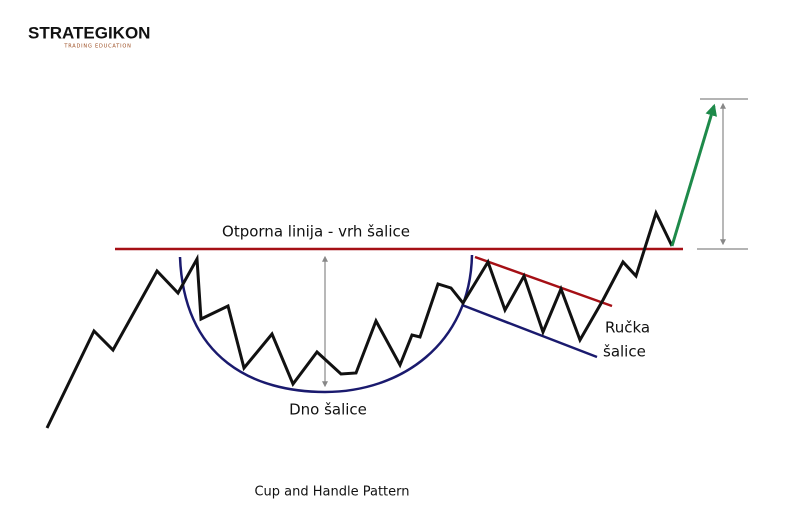 The height and width of the screenshot is (510, 794). What do you see at coordinates (328, 410) in the screenshot?
I see `bottom-label: Dno šalice` at bounding box center [328, 410].